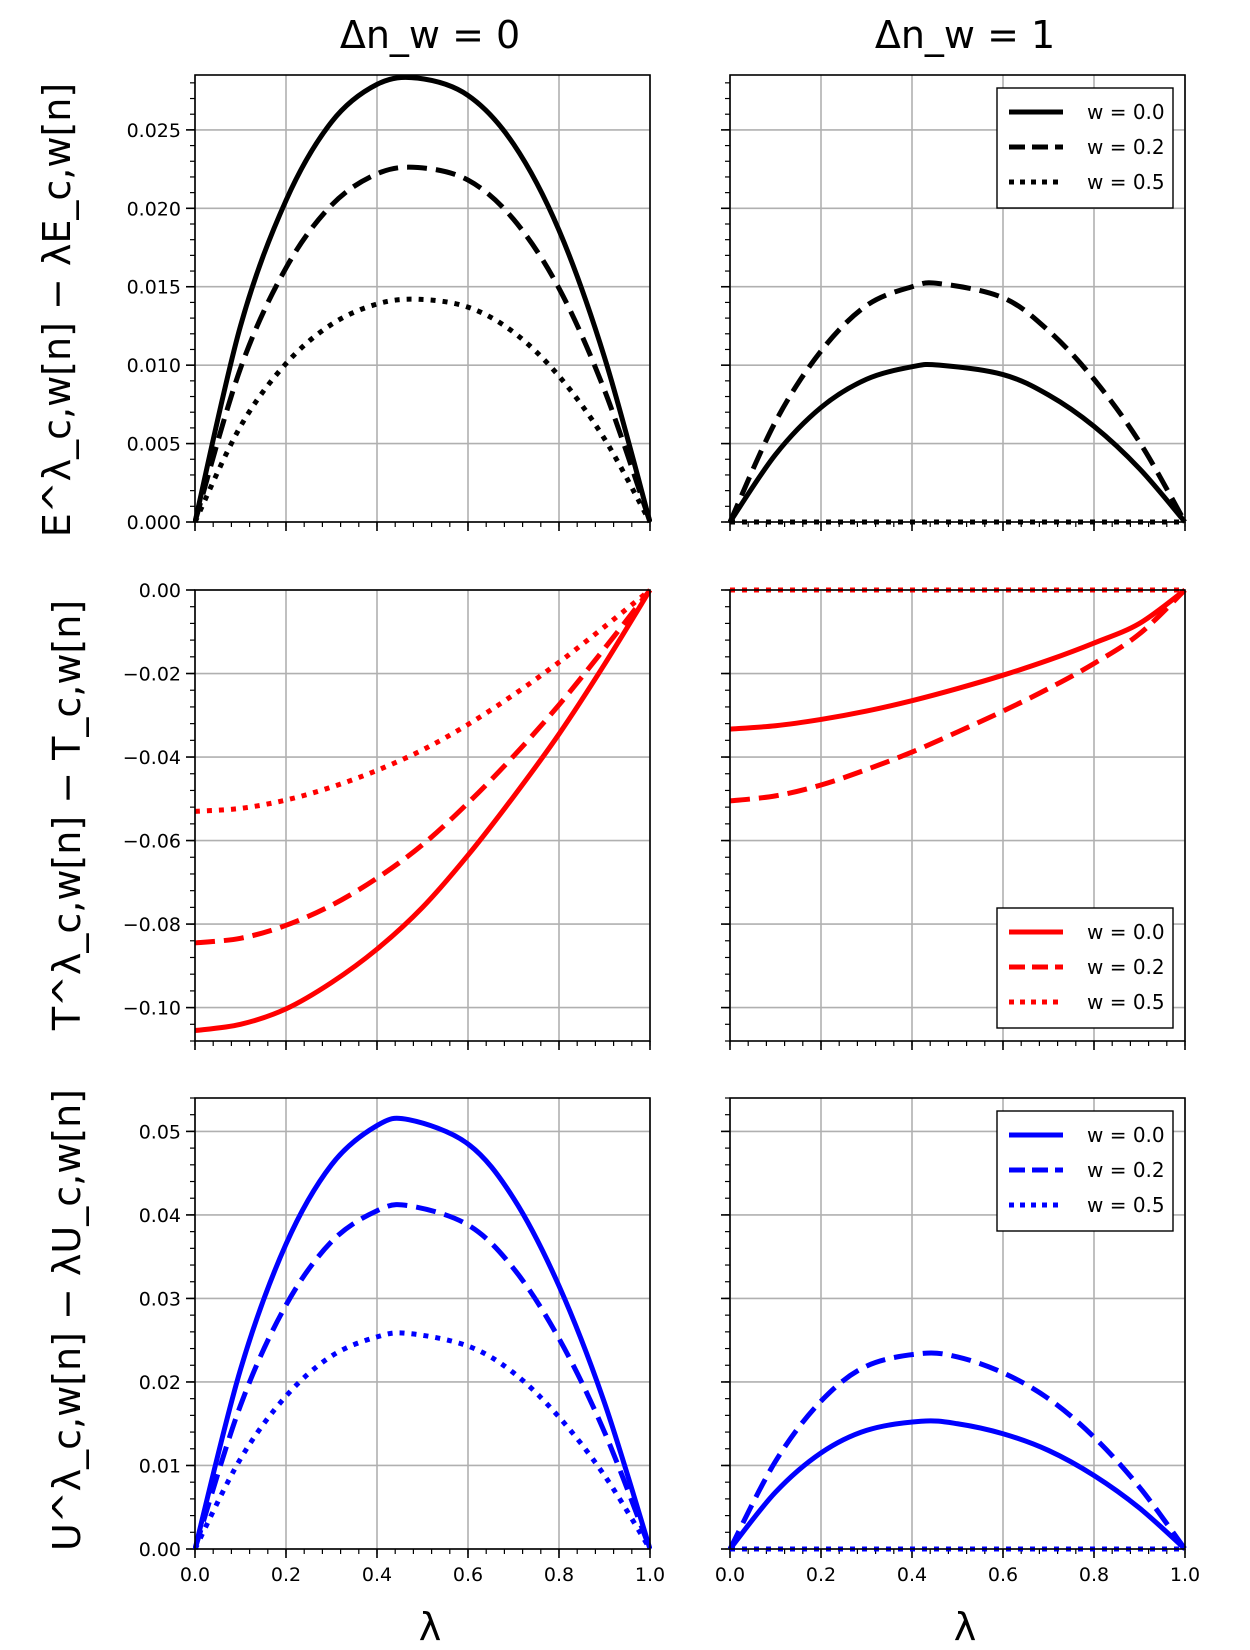 The width and height of the screenshot is (1250, 1650). What do you see at coordinates (152, 842) in the screenshot?
I see `y-tick-label: −0.06` at bounding box center [152, 842].